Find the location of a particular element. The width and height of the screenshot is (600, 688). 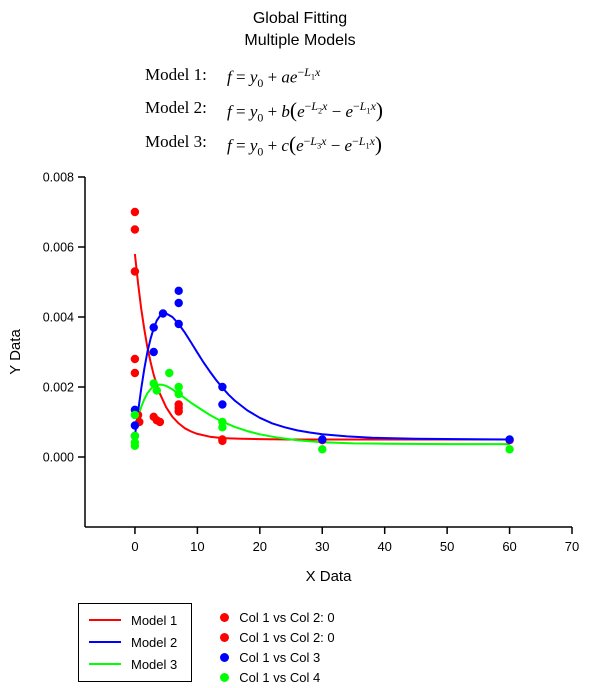

legend-dot-label: Col 1 vs Col 3 is located at coordinates (280, 657).